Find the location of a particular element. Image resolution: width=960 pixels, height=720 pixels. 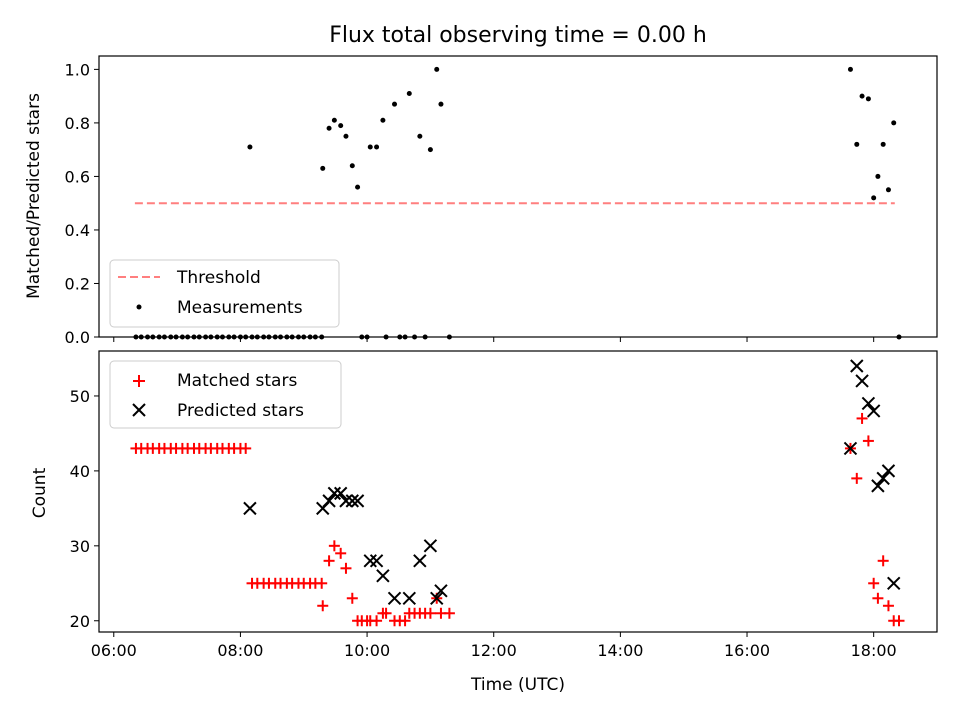

legend-threshold-label: Threshold is located at coordinates (218, 278).